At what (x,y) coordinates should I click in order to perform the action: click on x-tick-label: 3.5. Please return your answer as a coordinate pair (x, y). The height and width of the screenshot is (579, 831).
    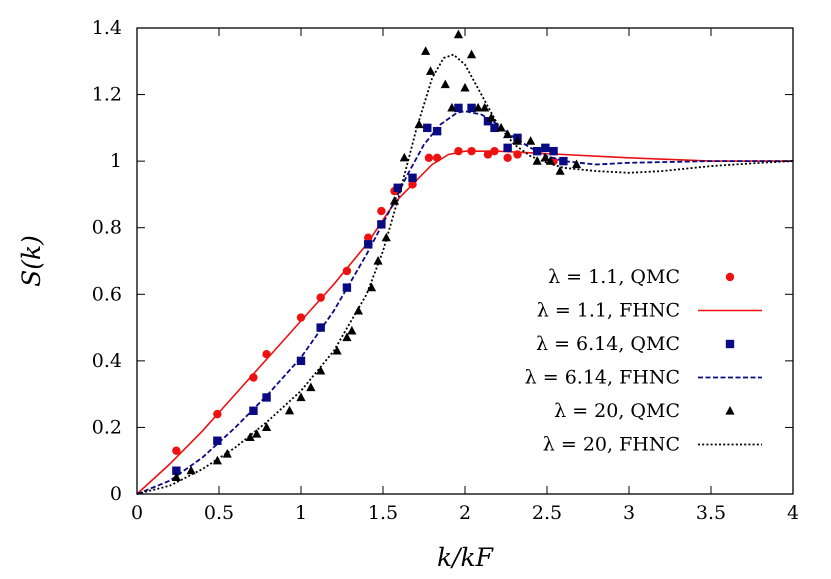
    Looking at the image, I should click on (711, 513).